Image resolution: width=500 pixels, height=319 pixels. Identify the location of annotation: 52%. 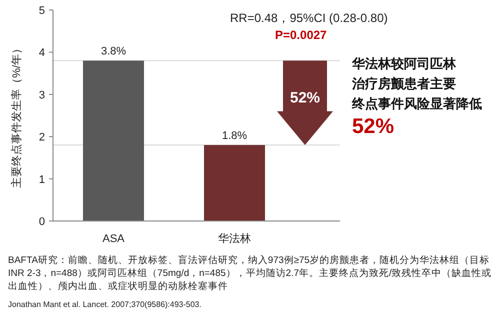
(305, 98).